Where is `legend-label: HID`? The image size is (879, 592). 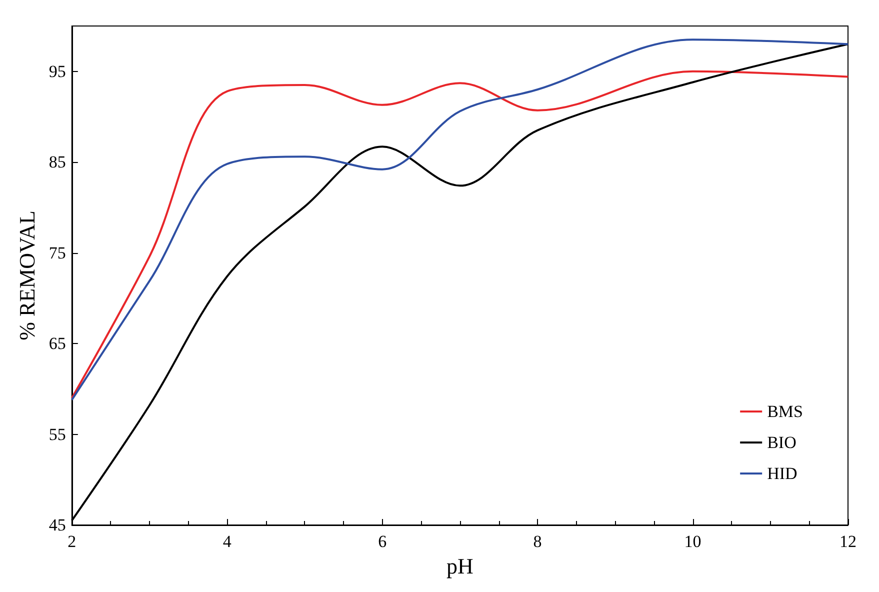 legend-label: HID is located at coordinates (782, 473).